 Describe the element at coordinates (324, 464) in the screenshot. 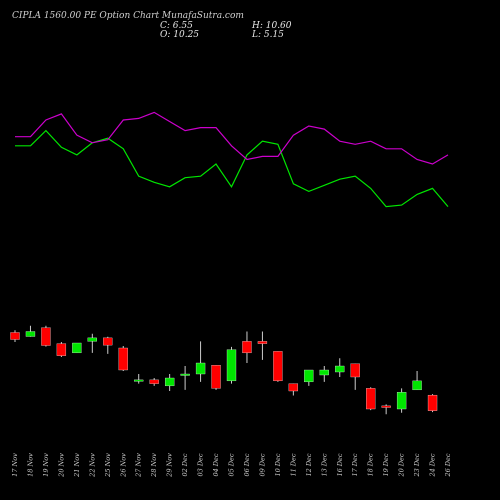

I see `x-tick-label: 13 Dec` at that location.